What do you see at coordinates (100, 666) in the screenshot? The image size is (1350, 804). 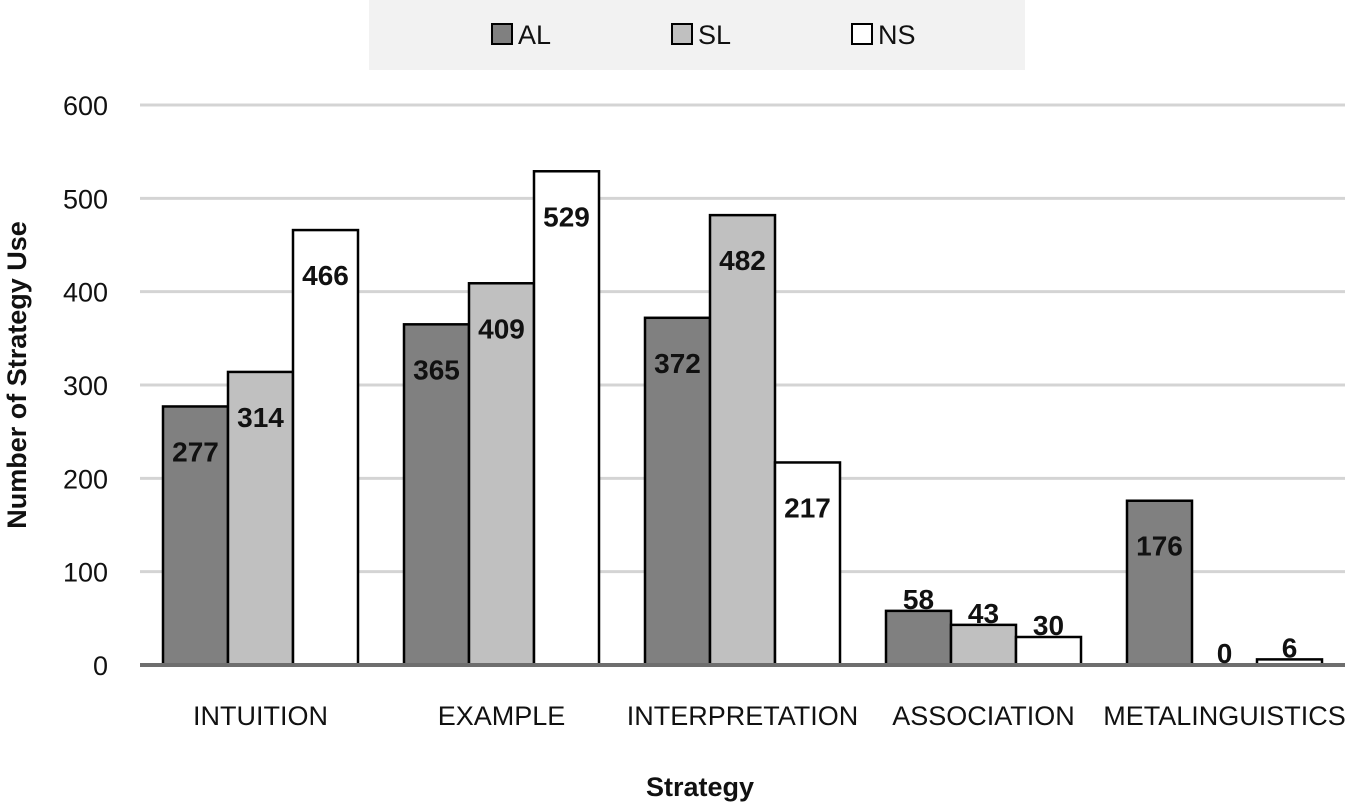 I see `y-tick-label: 0` at bounding box center [100, 666].